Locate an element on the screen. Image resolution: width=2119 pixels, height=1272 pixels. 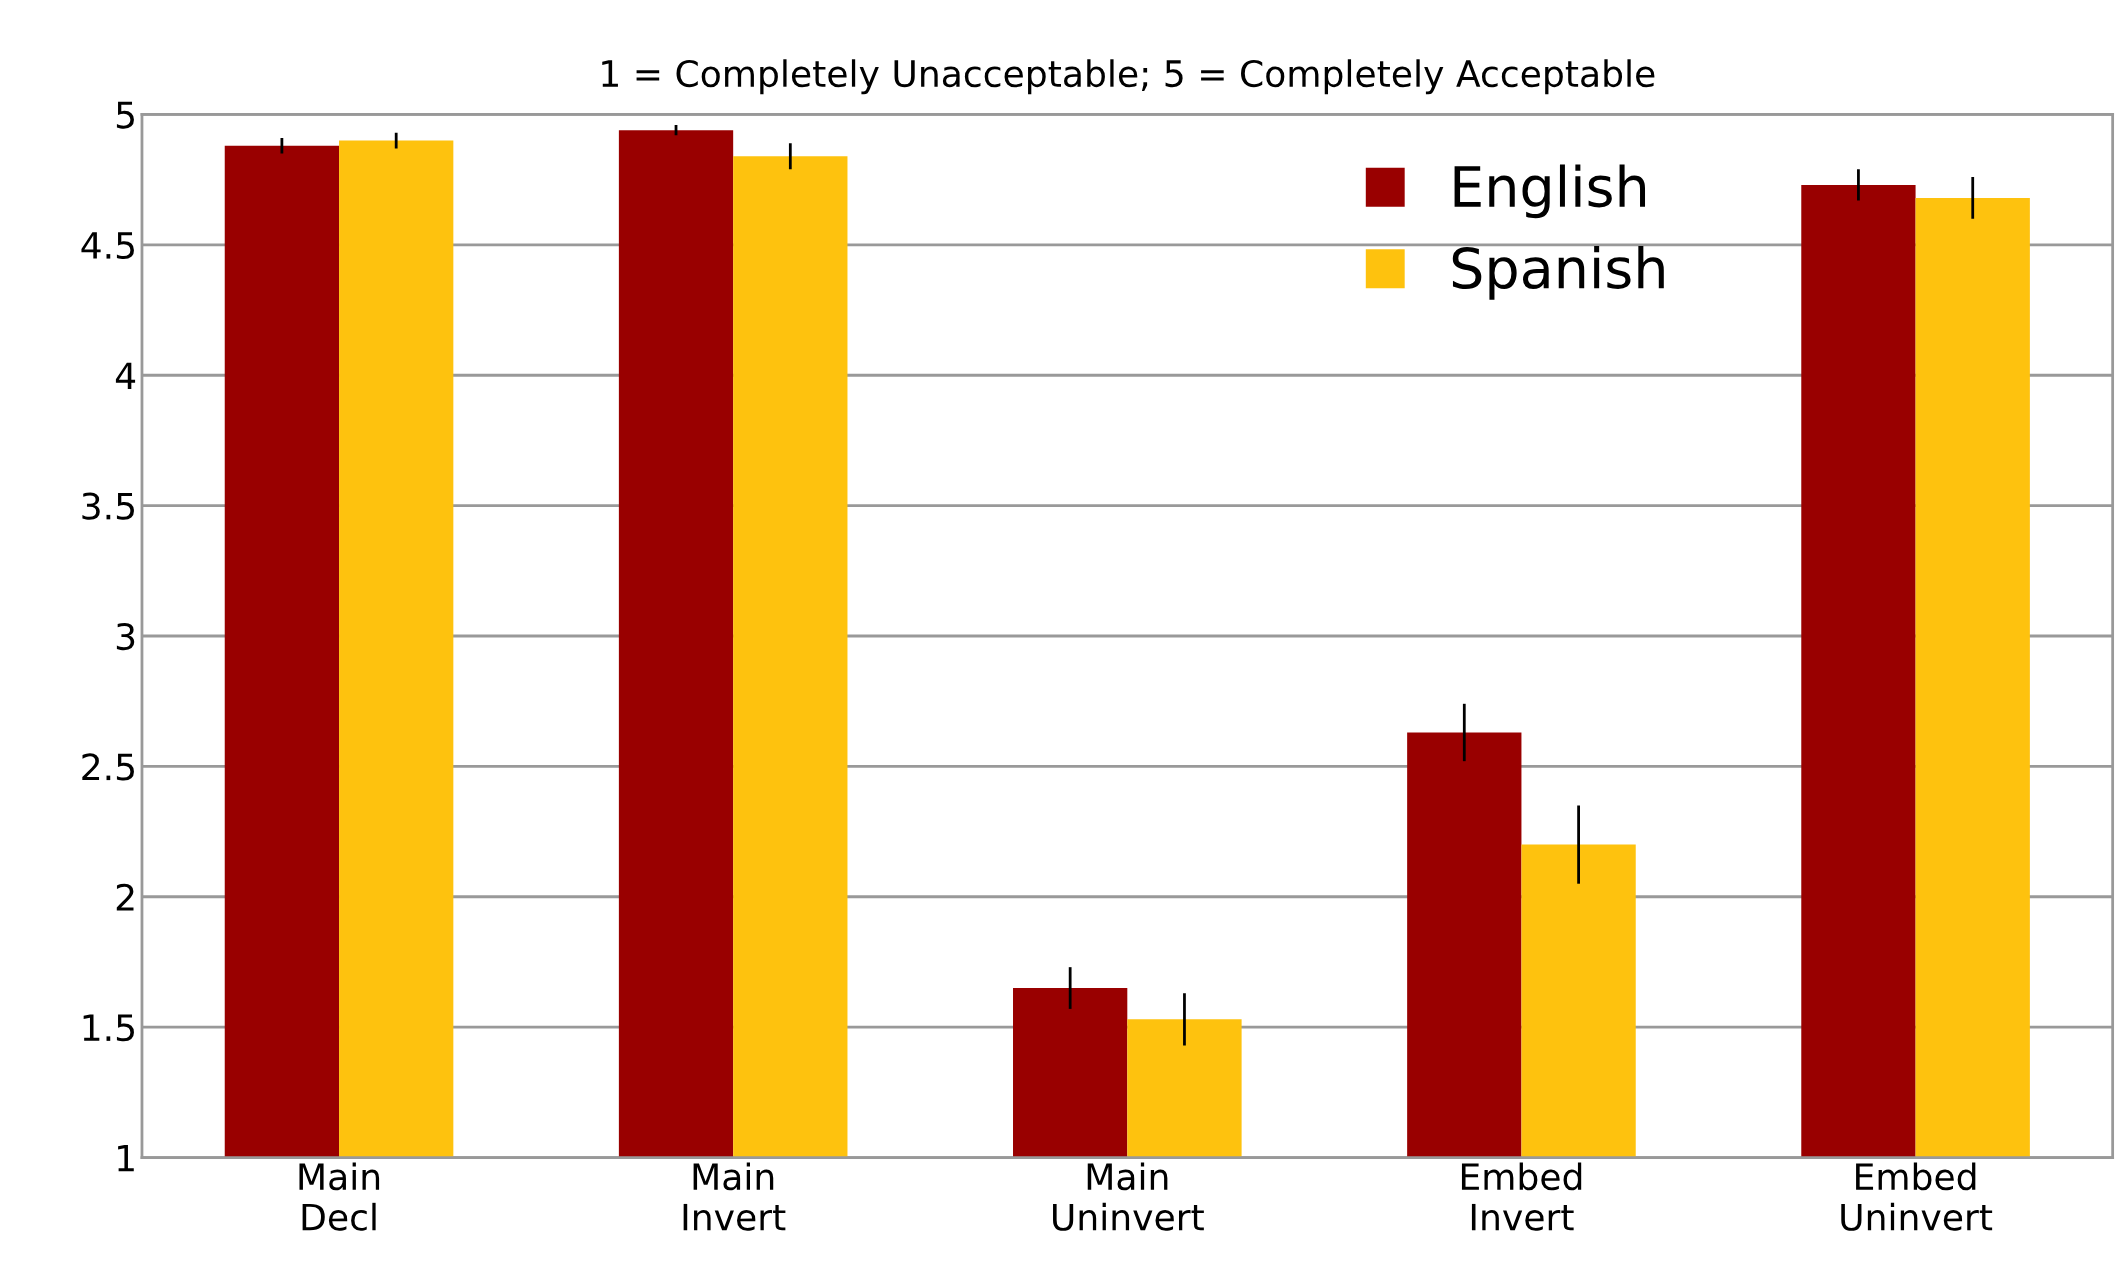
x-tick-label: Main Invert is located at coordinates (734, 1196).